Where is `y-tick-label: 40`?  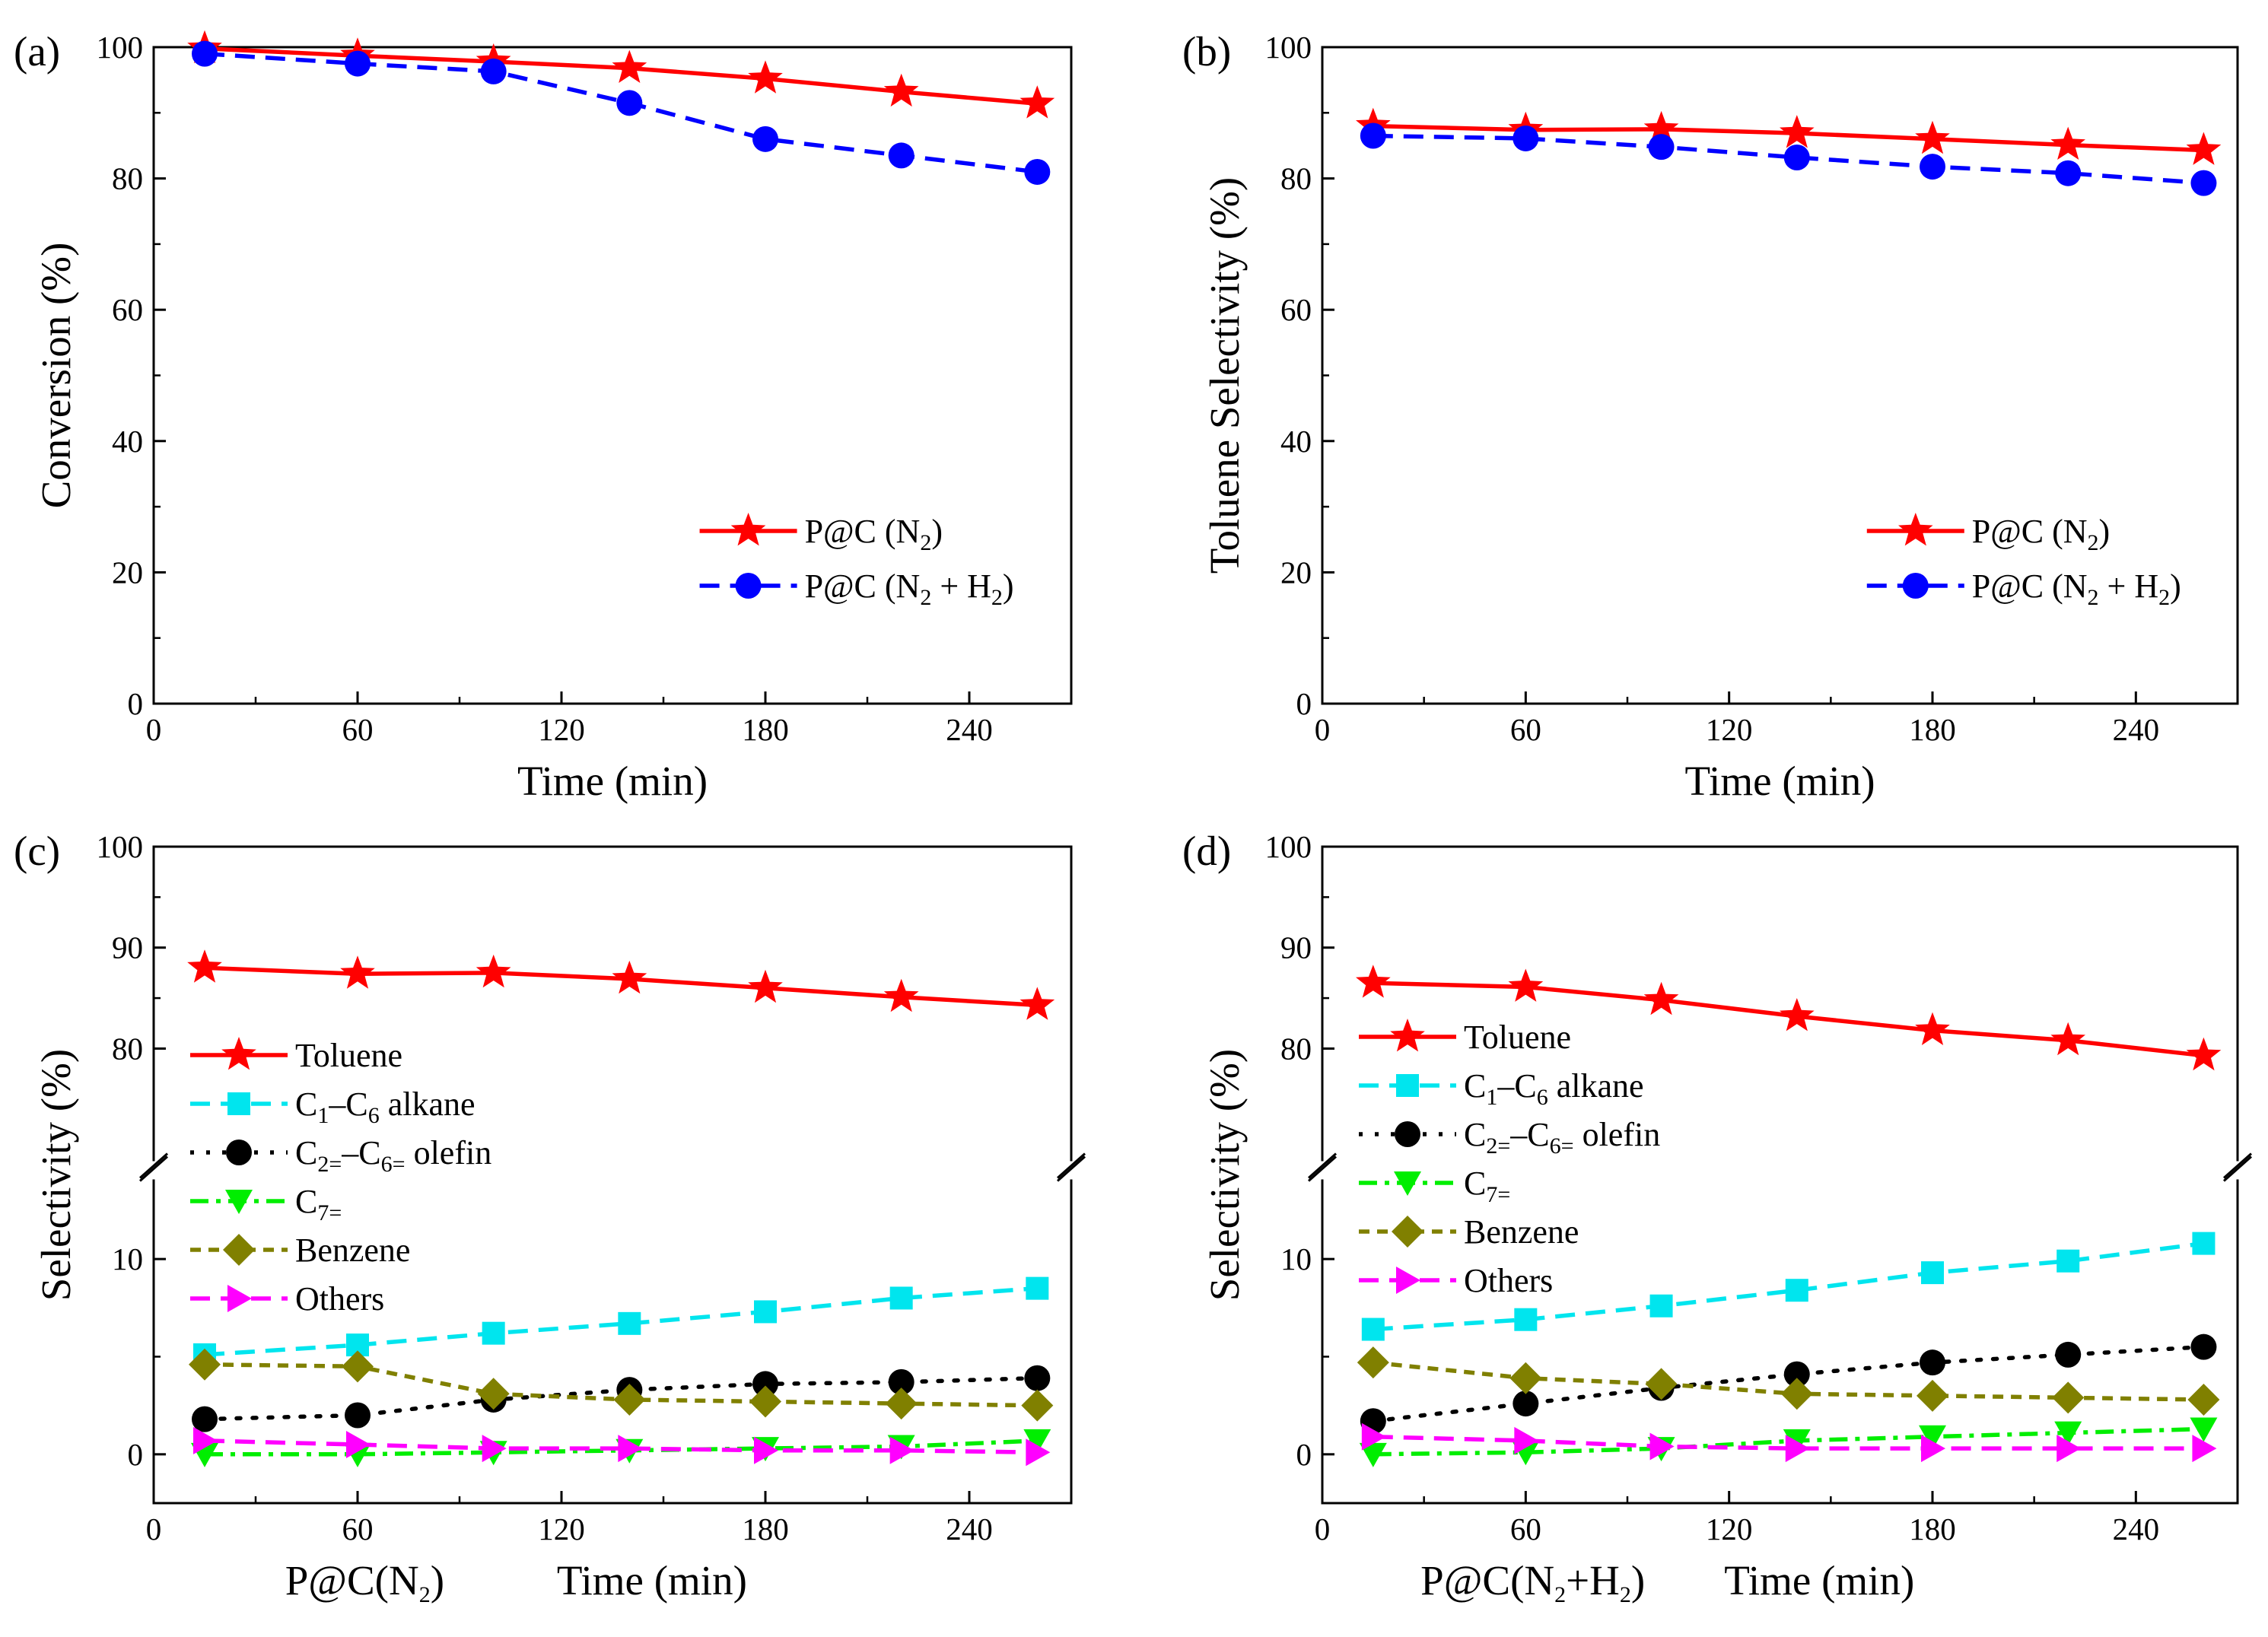
y-tick-label: 40 is located at coordinates (1296, 441).